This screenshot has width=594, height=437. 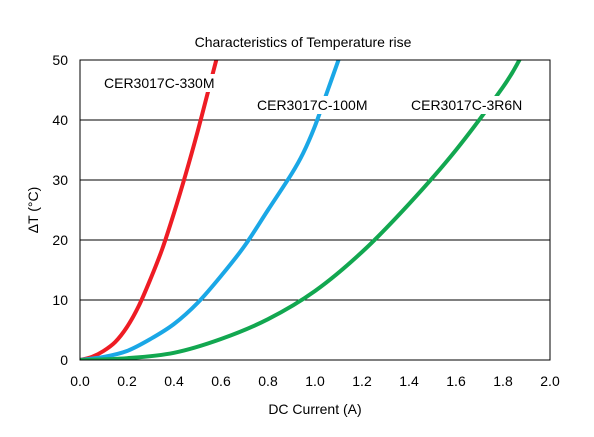 I want to click on y-tick-label: 0, so click(x=64, y=360).